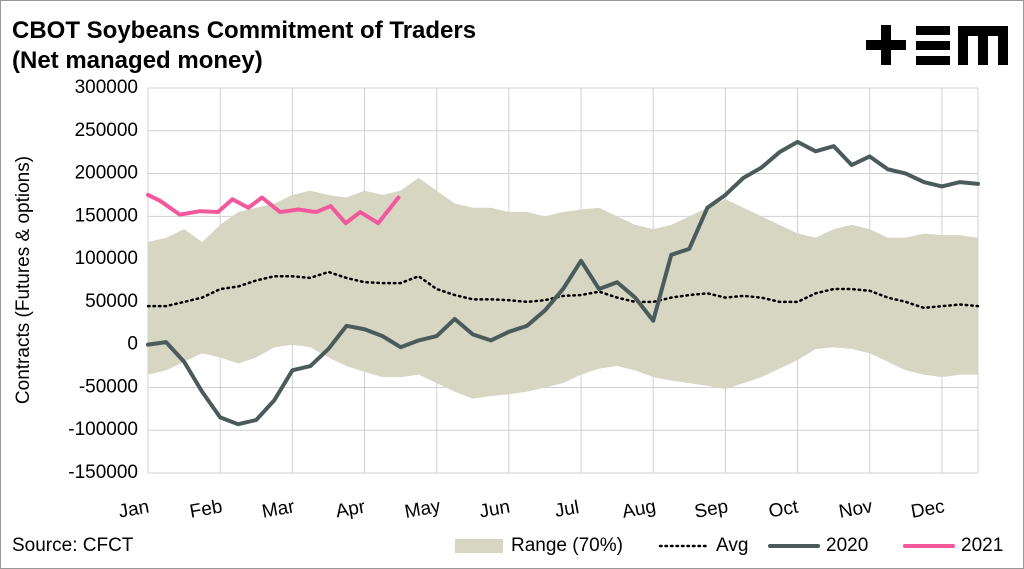 Image resolution: width=1024 pixels, height=569 pixels. Describe the element at coordinates (350, 509) in the screenshot. I see `x-tick-label: Apr` at that location.